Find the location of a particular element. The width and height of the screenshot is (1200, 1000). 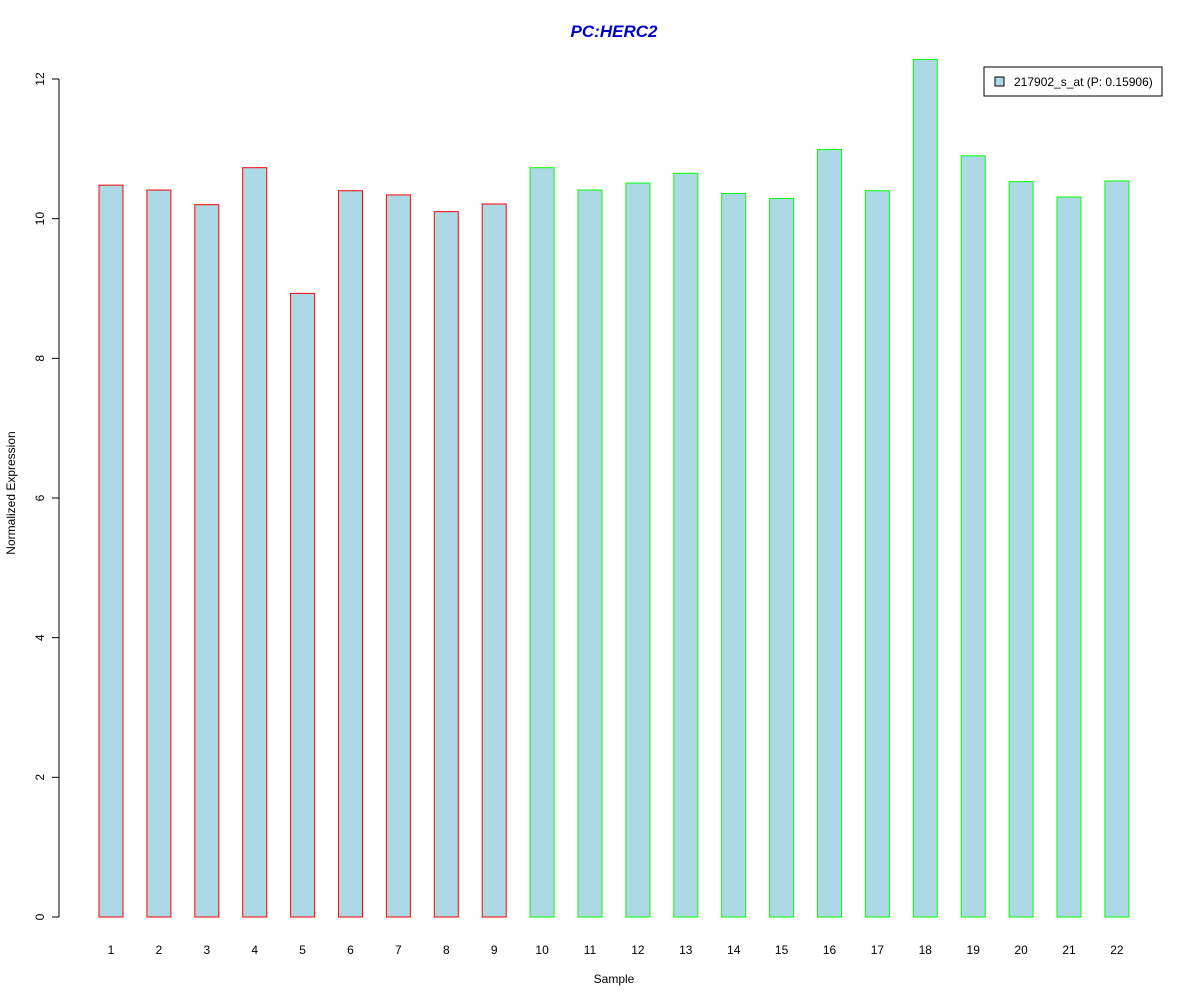

x-axis-labels: 1 2 3 4 5 6 7 8 9 10 11 12 13 14 15 16 17 18 19 20 21 22 is located at coordinates (616, 950).